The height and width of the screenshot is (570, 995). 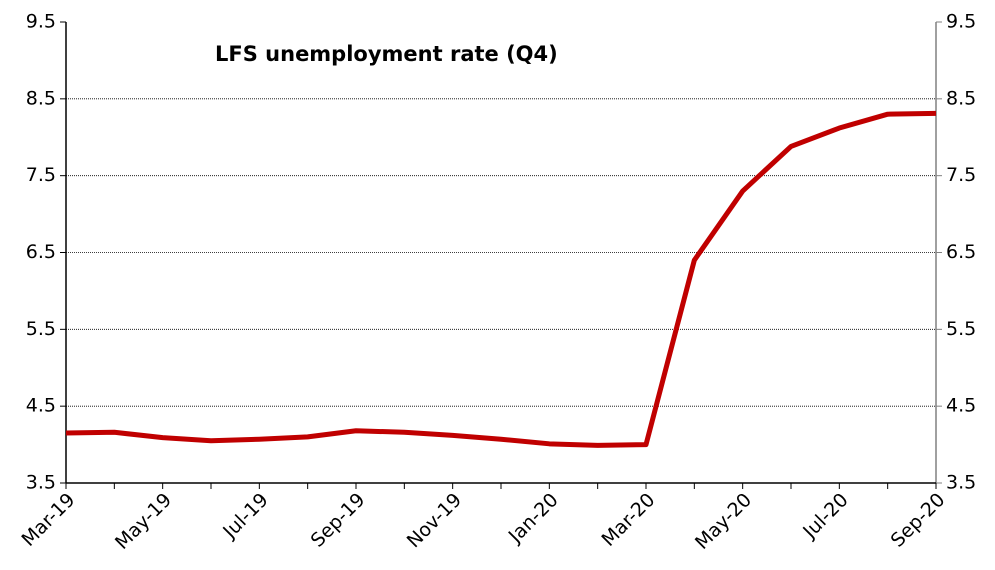 What do you see at coordinates (41, 252) in the screenshot?
I see `y-tick-label: 6.5` at bounding box center [41, 252].